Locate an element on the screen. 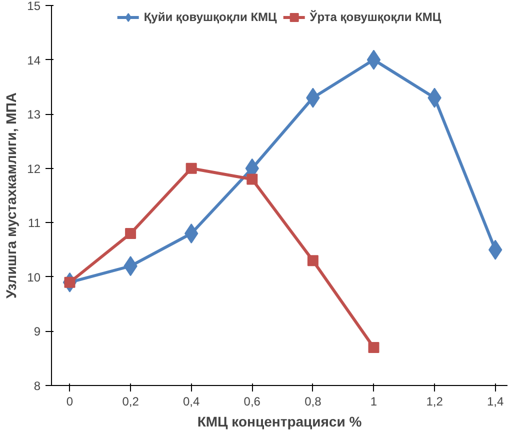 Image resolution: width=518 pixels, height=437 pixels. y-tick-label: 13 is located at coordinates (34, 115).